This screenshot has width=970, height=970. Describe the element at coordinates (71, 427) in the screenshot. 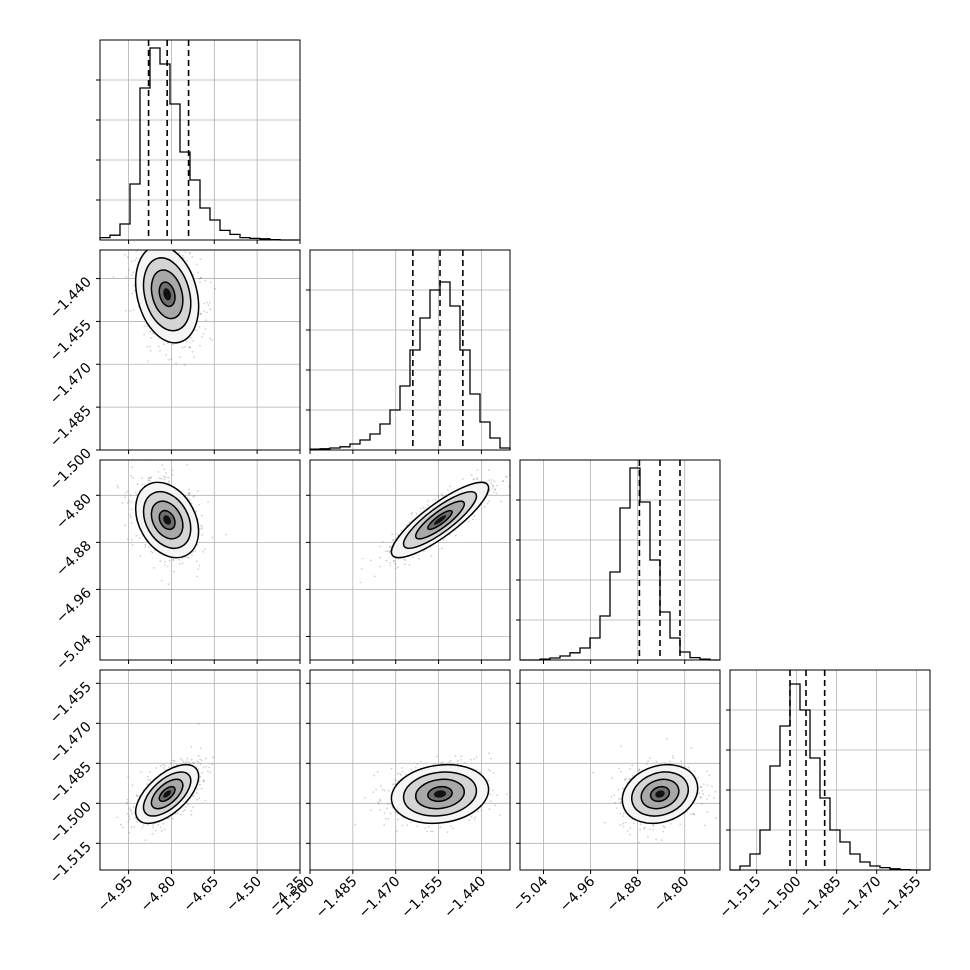

I see `y-tick-label: −1.485` at that location.